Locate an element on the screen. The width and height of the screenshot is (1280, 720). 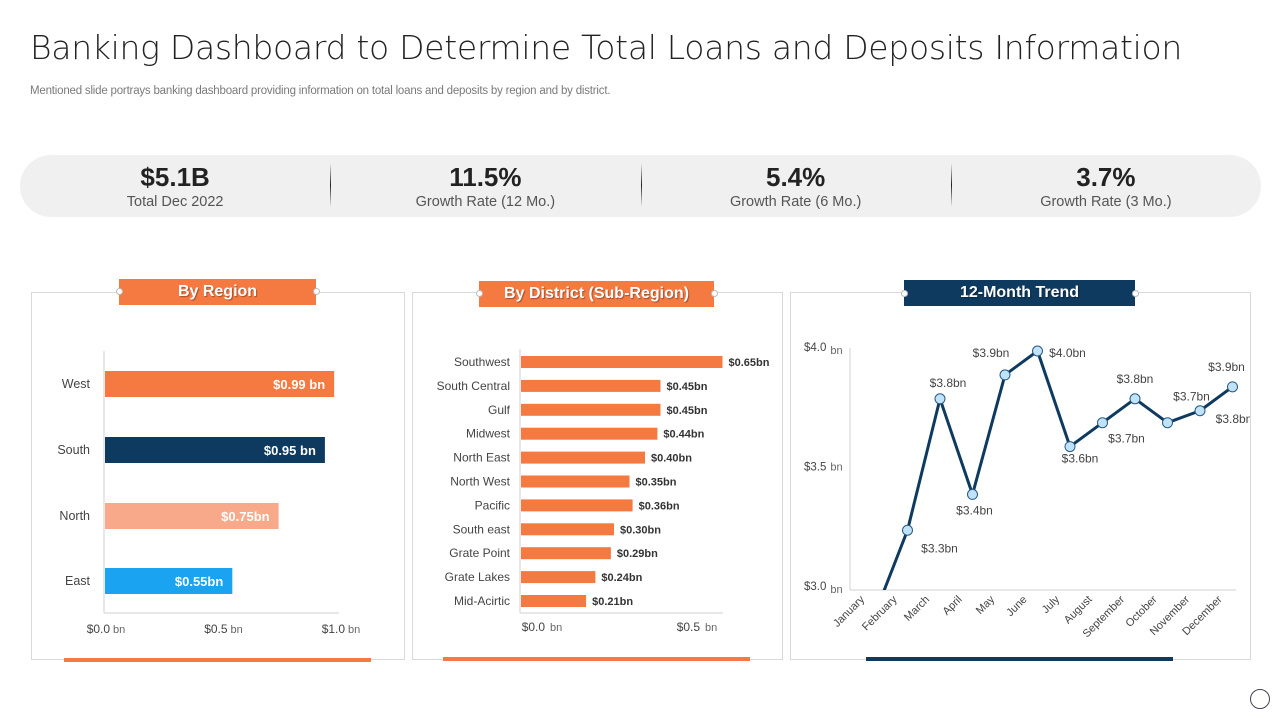
x-tick-label: March is located at coordinates (917, 609).